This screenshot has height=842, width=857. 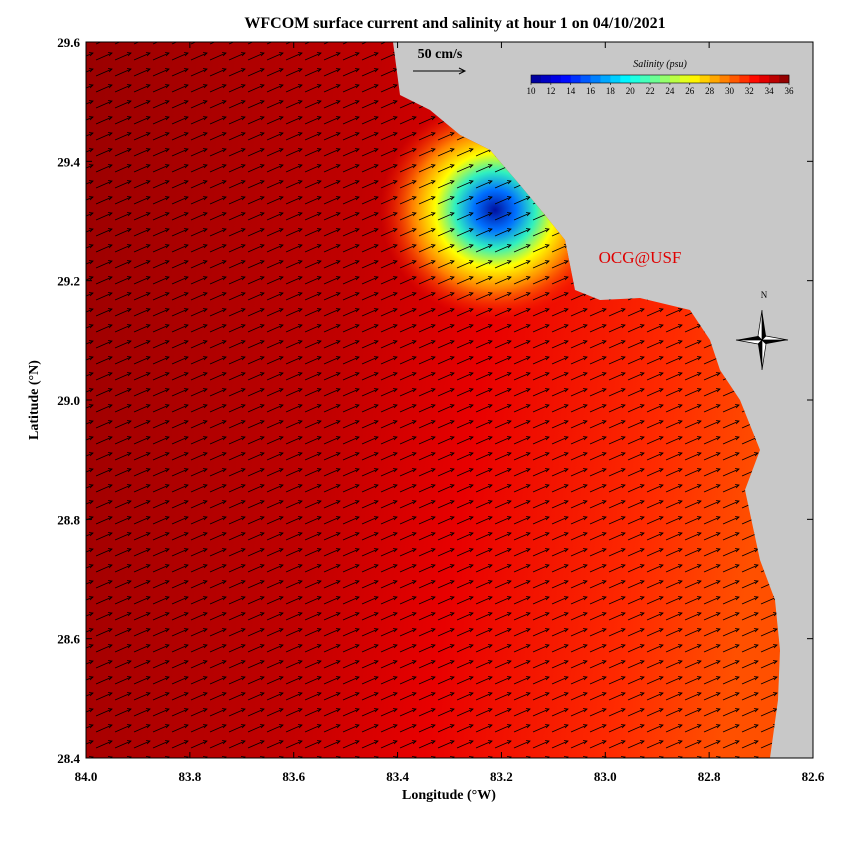 What do you see at coordinates (690, 91) in the screenshot?
I see `colorbar-tick-label: 26` at bounding box center [690, 91].